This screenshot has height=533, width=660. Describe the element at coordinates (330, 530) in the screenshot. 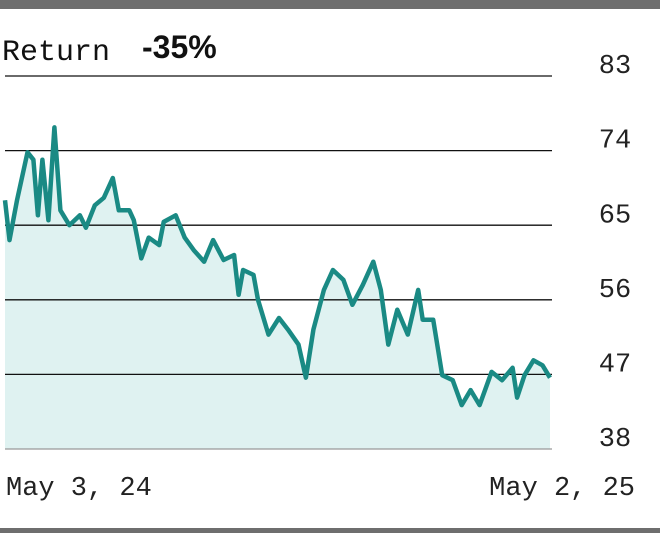

I see `bottom-bar` at that location.